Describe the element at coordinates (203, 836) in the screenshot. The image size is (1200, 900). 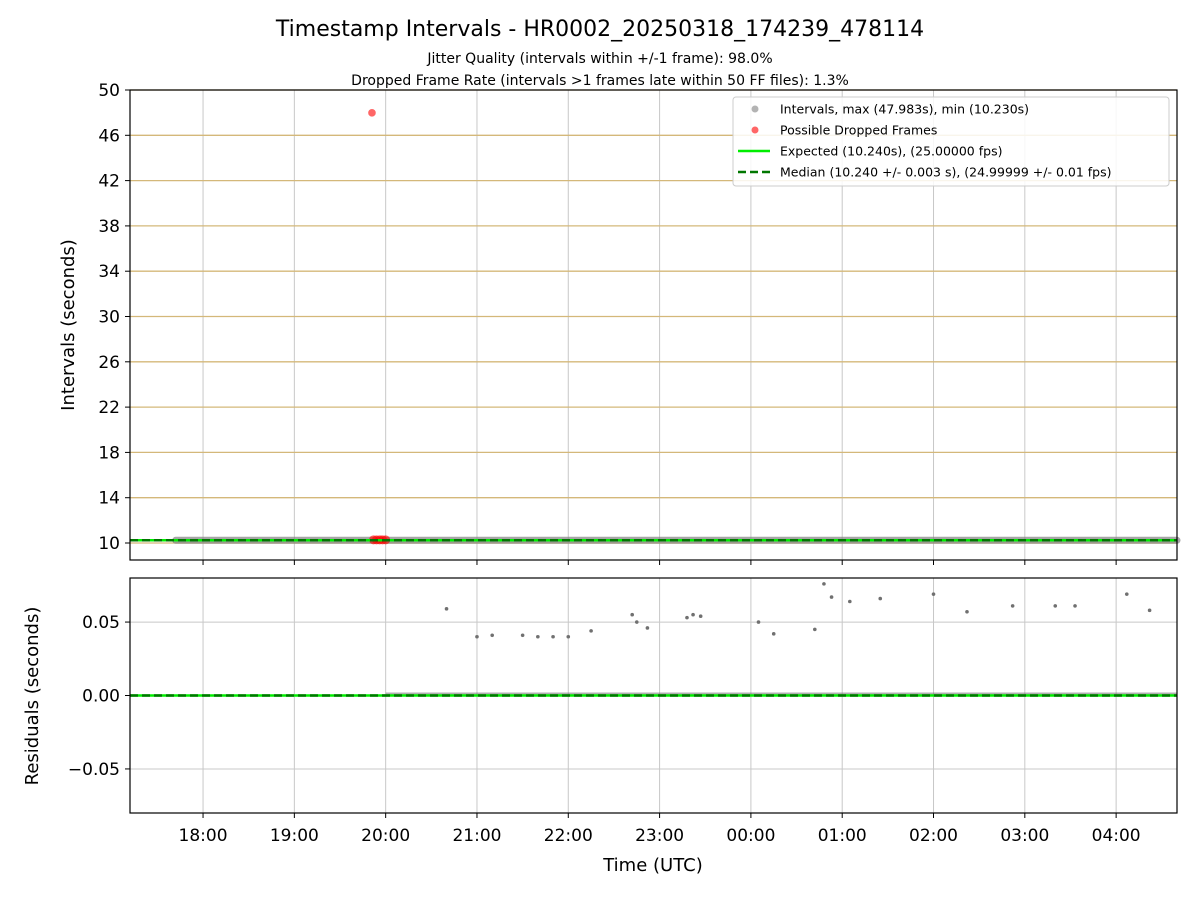
I see `x-tick-label-18-00: 18:00` at that location.